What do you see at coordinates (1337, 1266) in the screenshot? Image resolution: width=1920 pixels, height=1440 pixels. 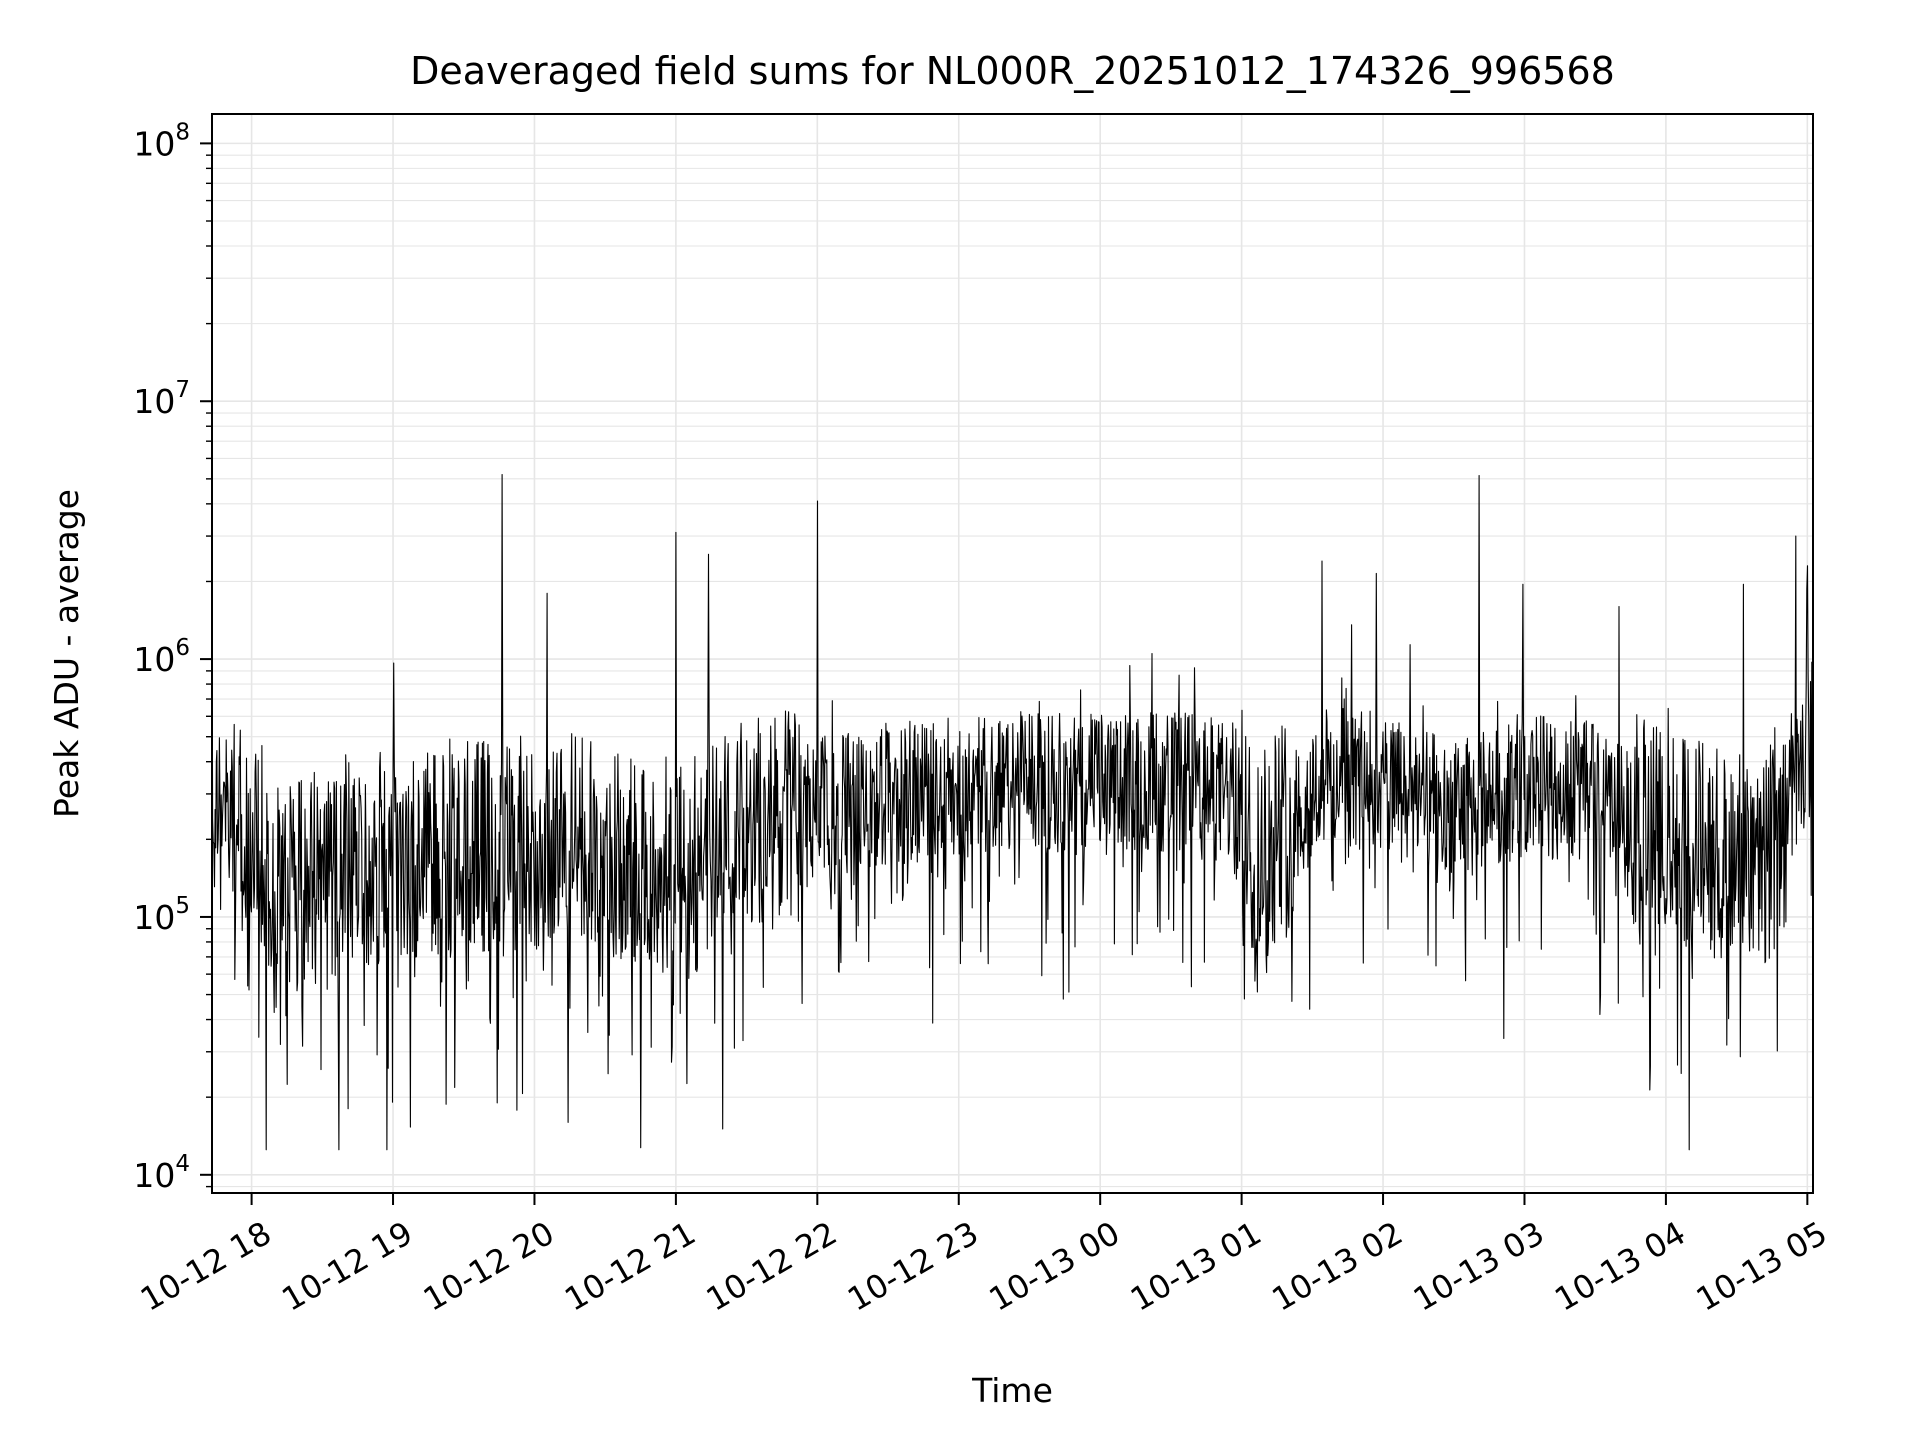 I see `x-tick-label: 10-13 02` at bounding box center [1337, 1266].